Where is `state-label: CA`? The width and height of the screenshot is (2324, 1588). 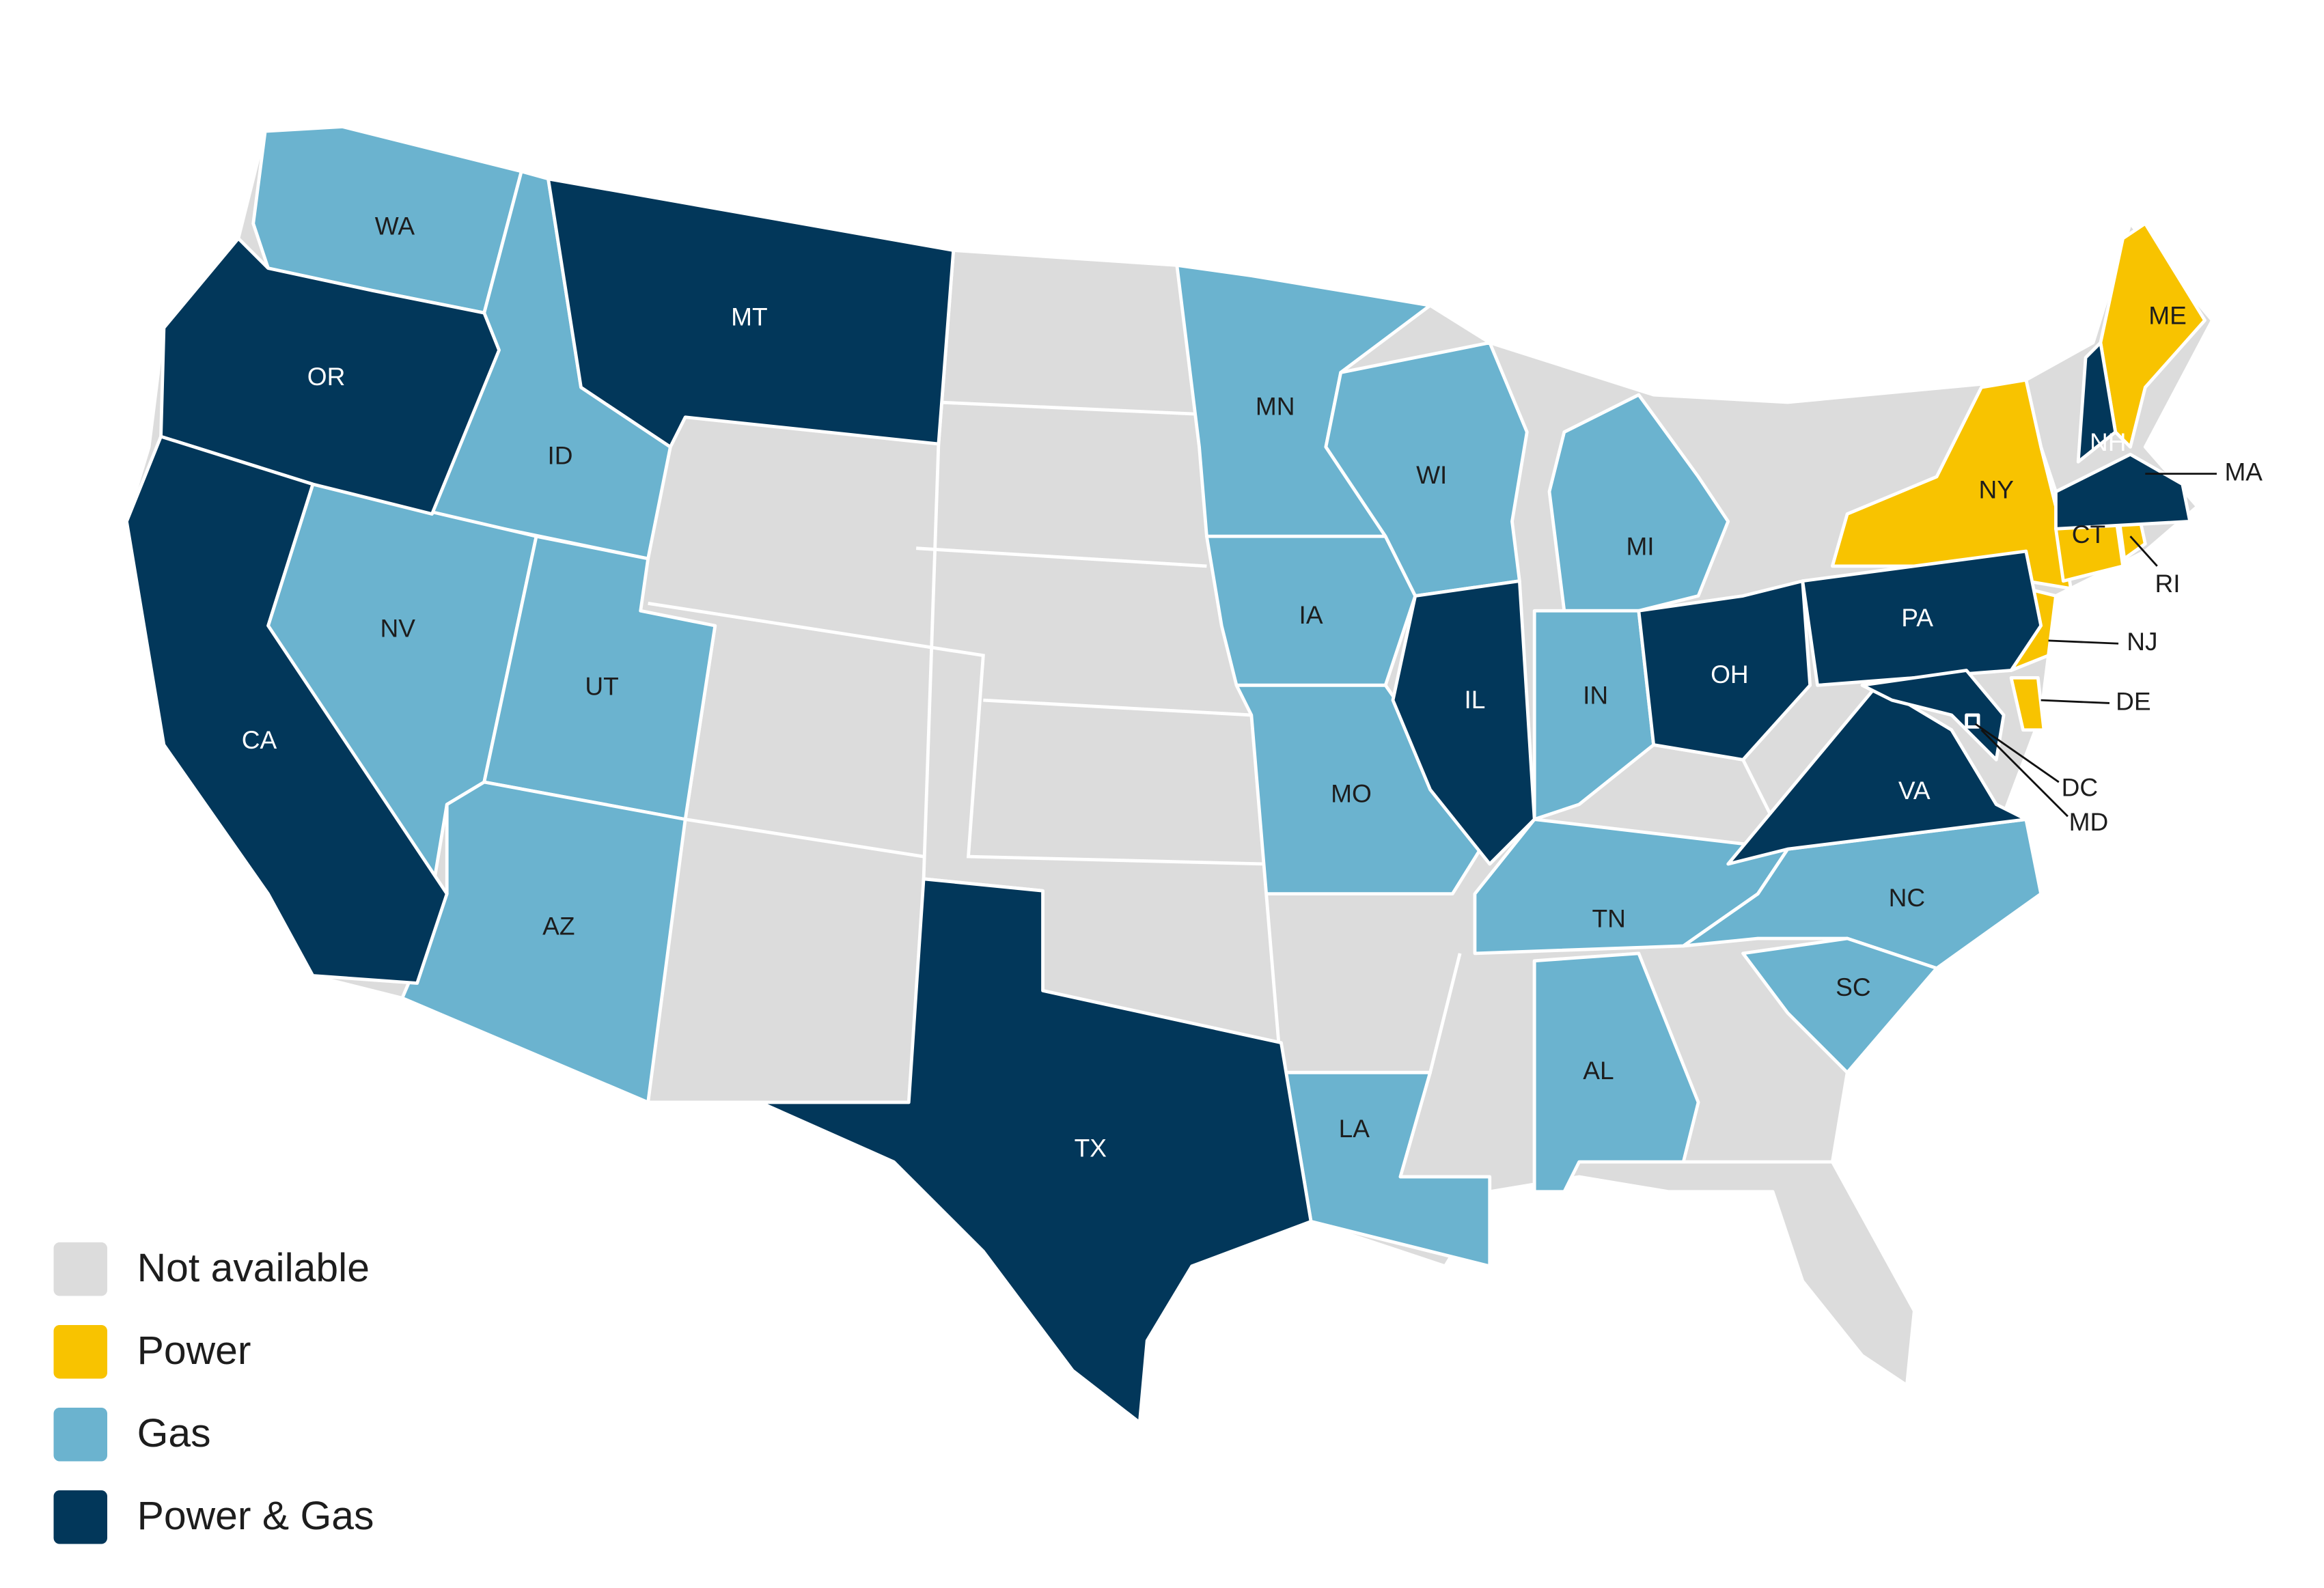
state-label: CA is located at coordinates (259, 739).